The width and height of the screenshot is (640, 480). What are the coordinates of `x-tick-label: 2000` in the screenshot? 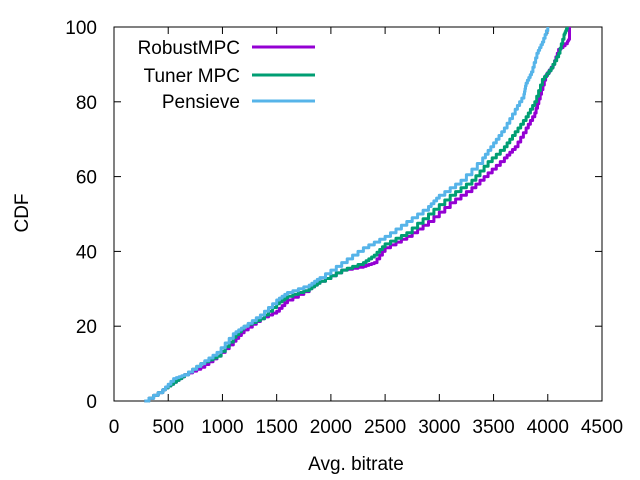 It's located at (331, 427).